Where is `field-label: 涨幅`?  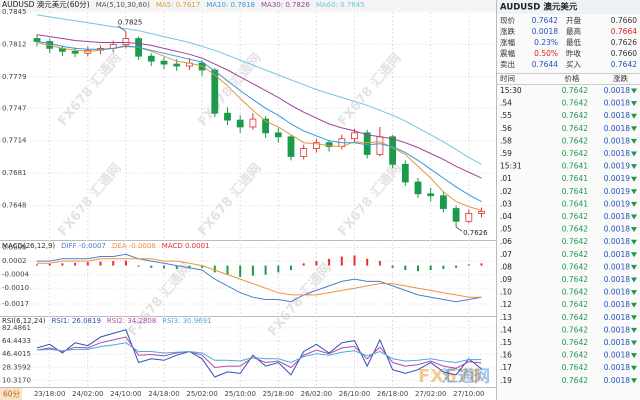 field-label: 涨幅 is located at coordinates (507, 42).